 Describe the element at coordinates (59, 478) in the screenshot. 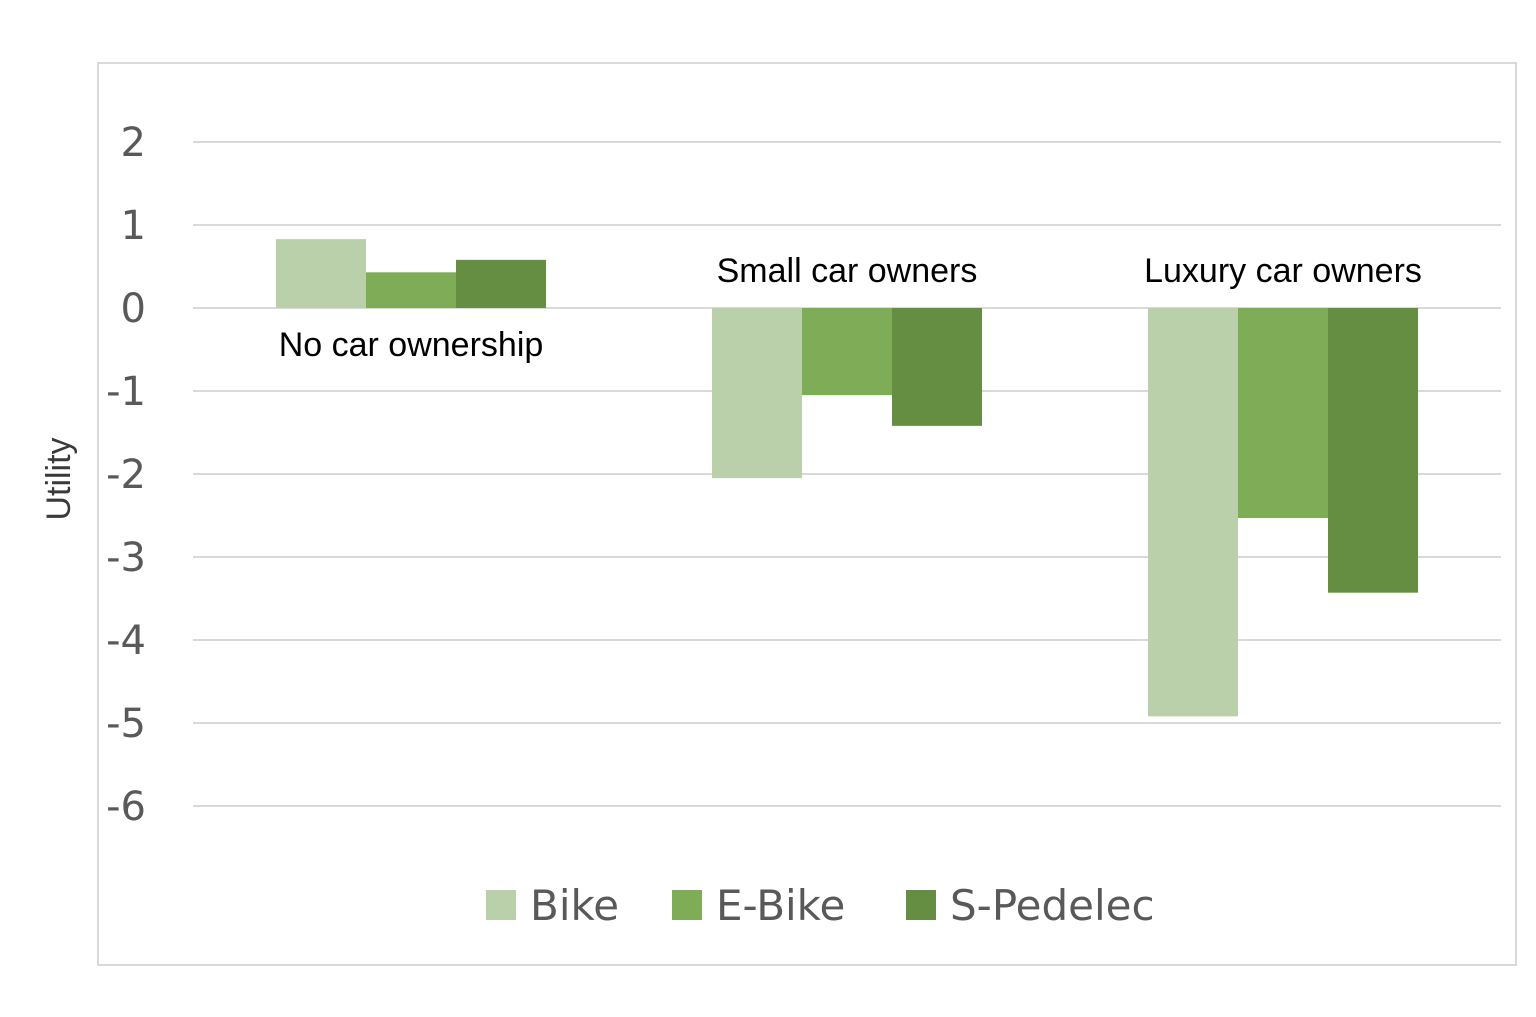

I see `y-axis-title: Utility` at that location.